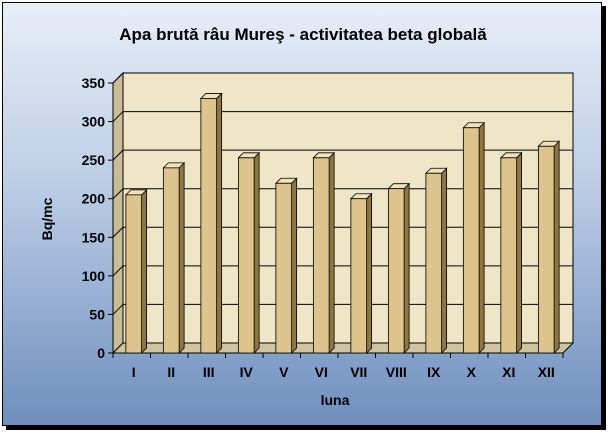 This screenshot has height=433, width=612. What do you see at coordinates (97, 314) in the screenshot?
I see `y-tick-label: 50` at bounding box center [97, 314].